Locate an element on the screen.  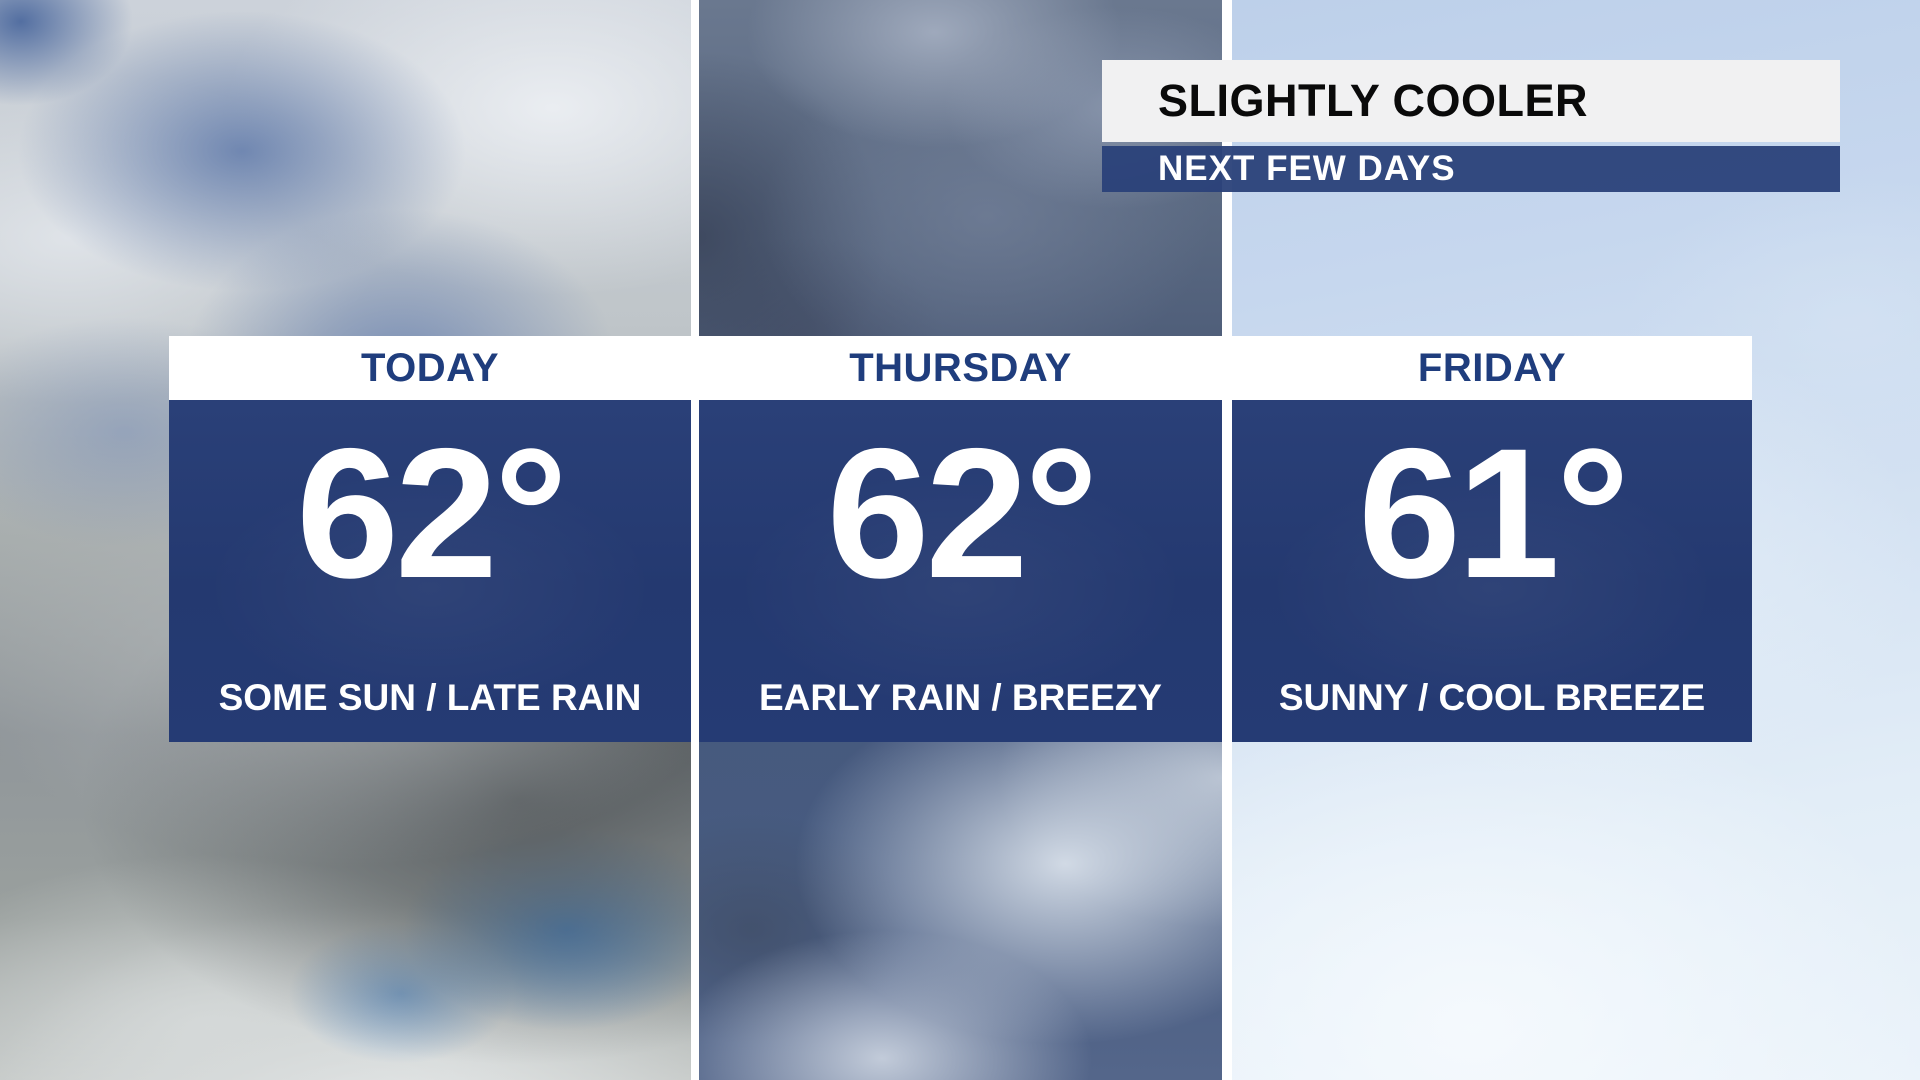
day-label-friday: FRIDAY is located at coordinates (1492, 368).